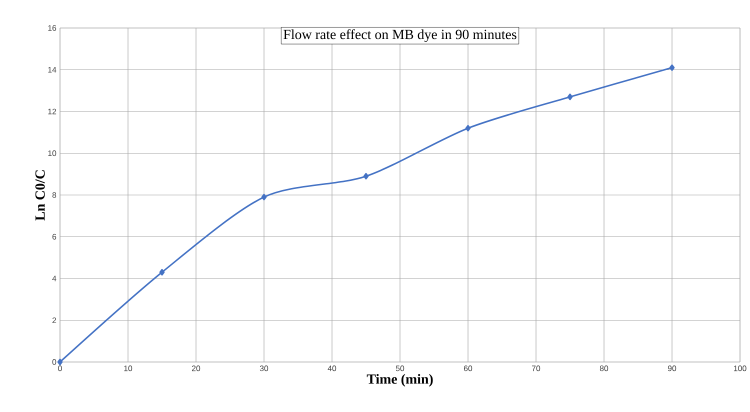 The height and width of the screenshot is (412, 750). I want to click on chart-title: Flow rate effect on MB dye in 90 minutes, so click(400, 35).